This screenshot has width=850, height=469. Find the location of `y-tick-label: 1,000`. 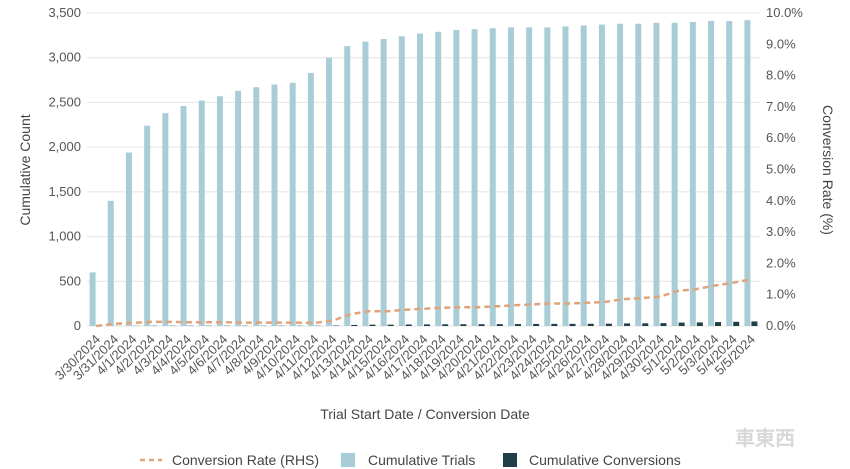

y-tick-label: 1,000 is located at coordinates (64, 236).